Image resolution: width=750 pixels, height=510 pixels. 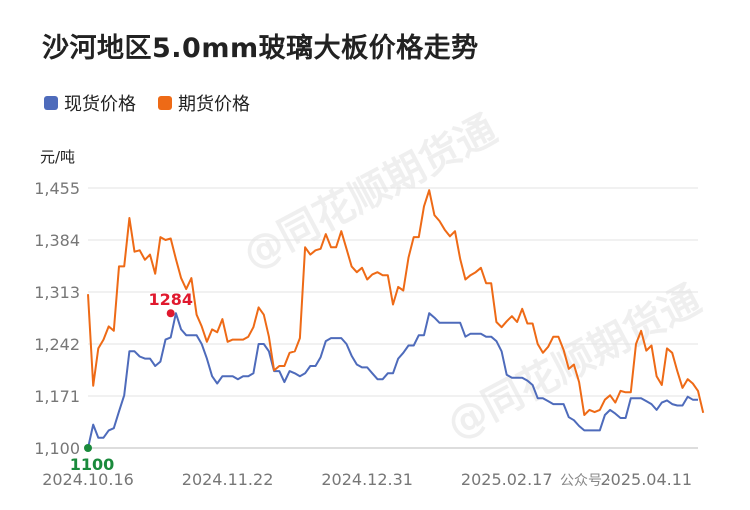 I want to click on legend-item-futures: 期货价格, so click(x=204, y=103).